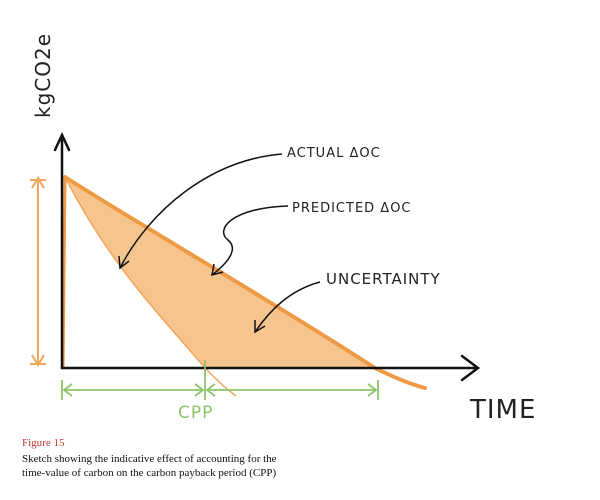  What do you see at coordinates (502, 410) in the screenshot?
I see `x-axis-label: TIME` at bounding box center [502, 410].